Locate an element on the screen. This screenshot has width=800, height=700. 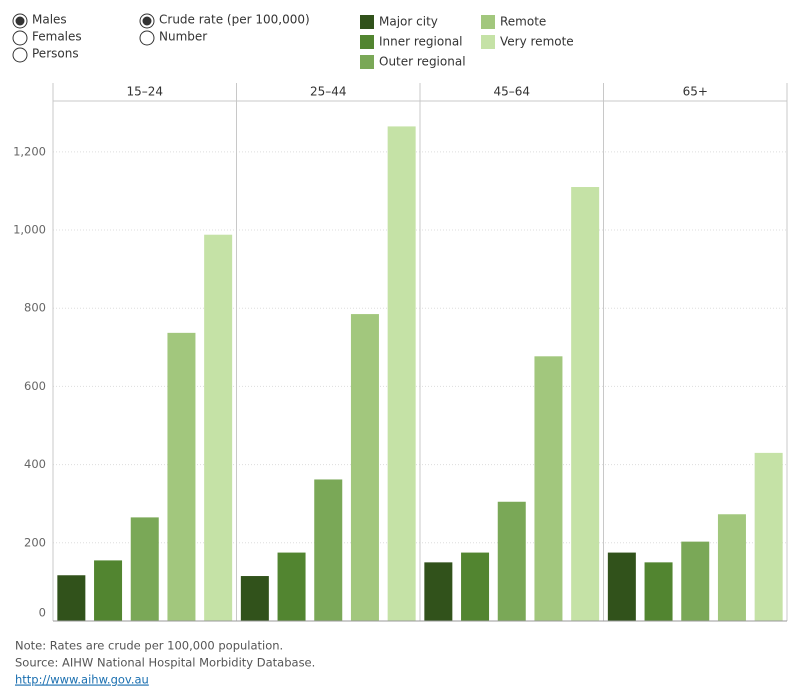
legend-label: Major city is located at coordinates (408, 22).